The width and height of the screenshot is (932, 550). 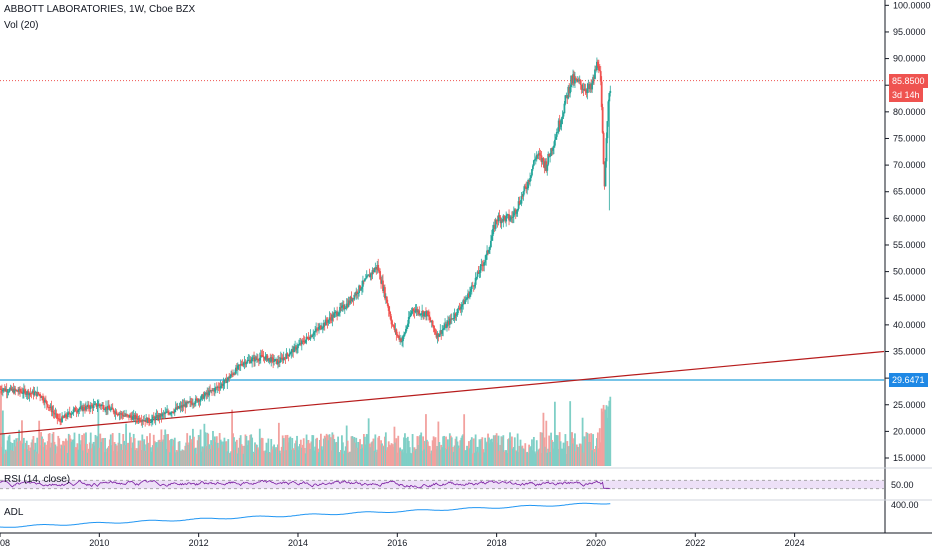 What do you see at coordinates (37, 479) in the screenshot?
I see `rsi-pane-title: RSI (14, close)` at bounding box center [37, 479].